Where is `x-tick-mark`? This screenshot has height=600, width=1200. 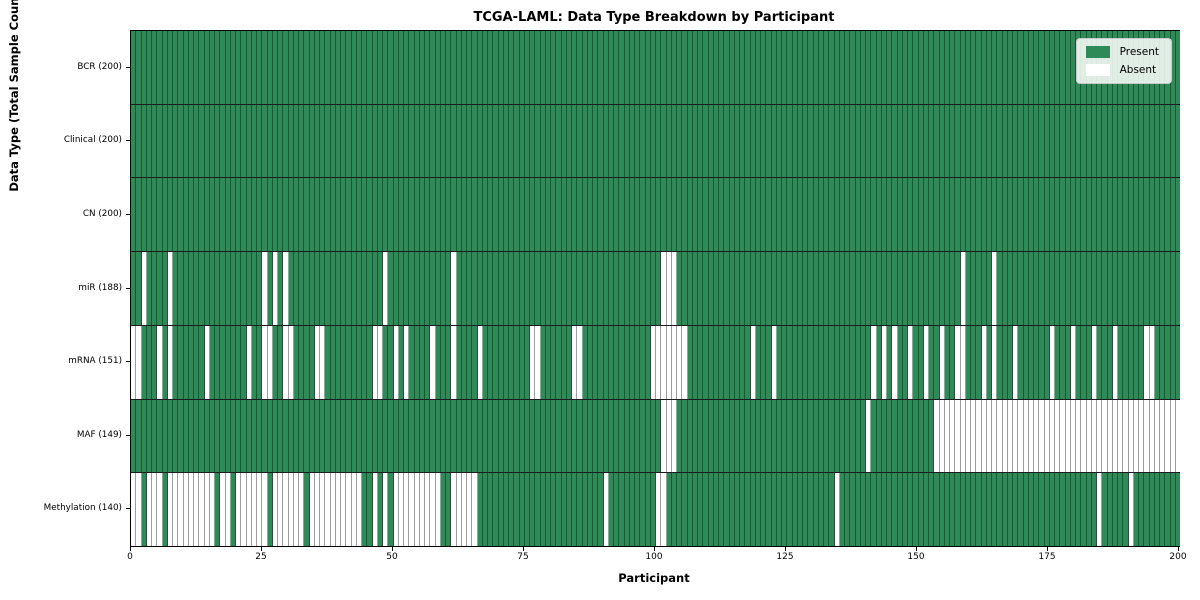
x-tick-mark is located at coordinates (916, 548).